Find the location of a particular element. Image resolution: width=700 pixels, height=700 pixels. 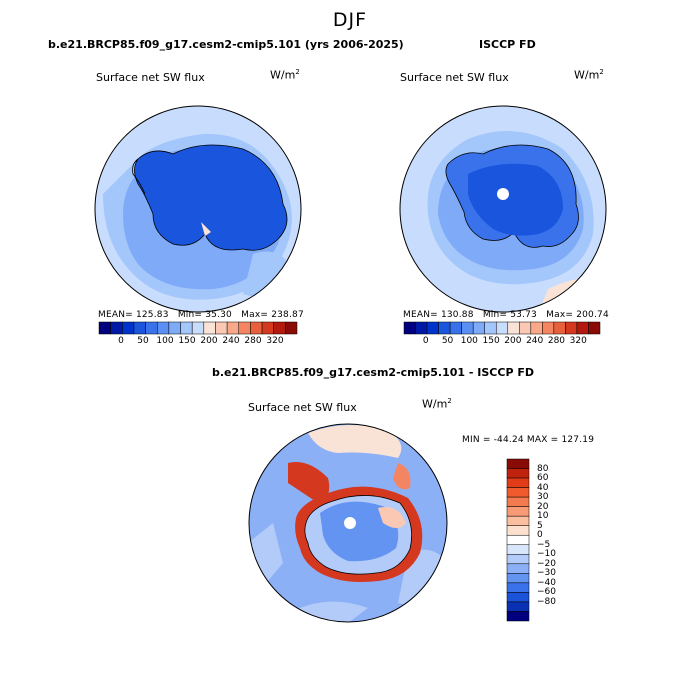

panel-1-colorbar-tick-label: 150 is located at coordinates (187, 341).